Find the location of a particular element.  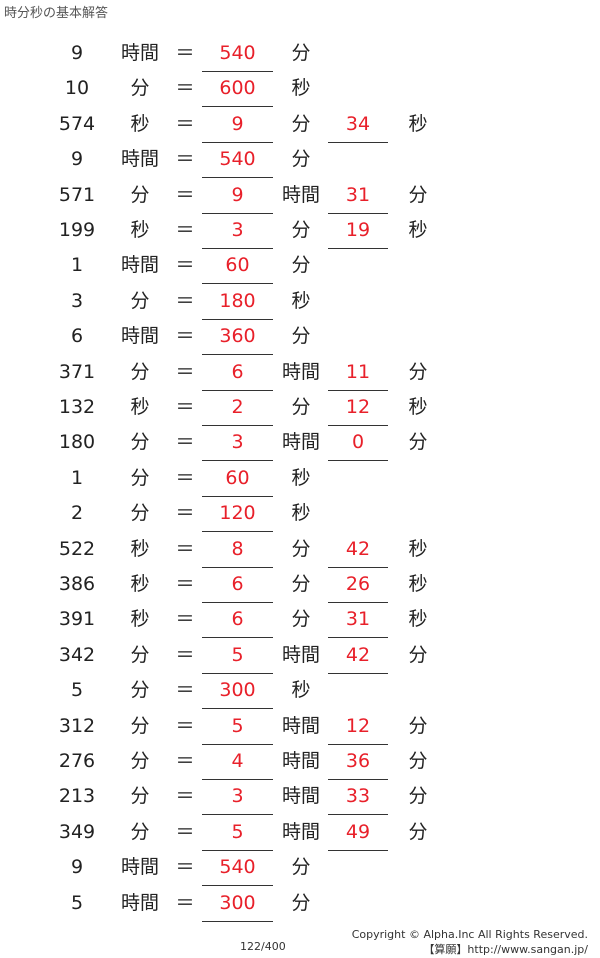

answer-2: 0 is located at coordinates (358, 443).